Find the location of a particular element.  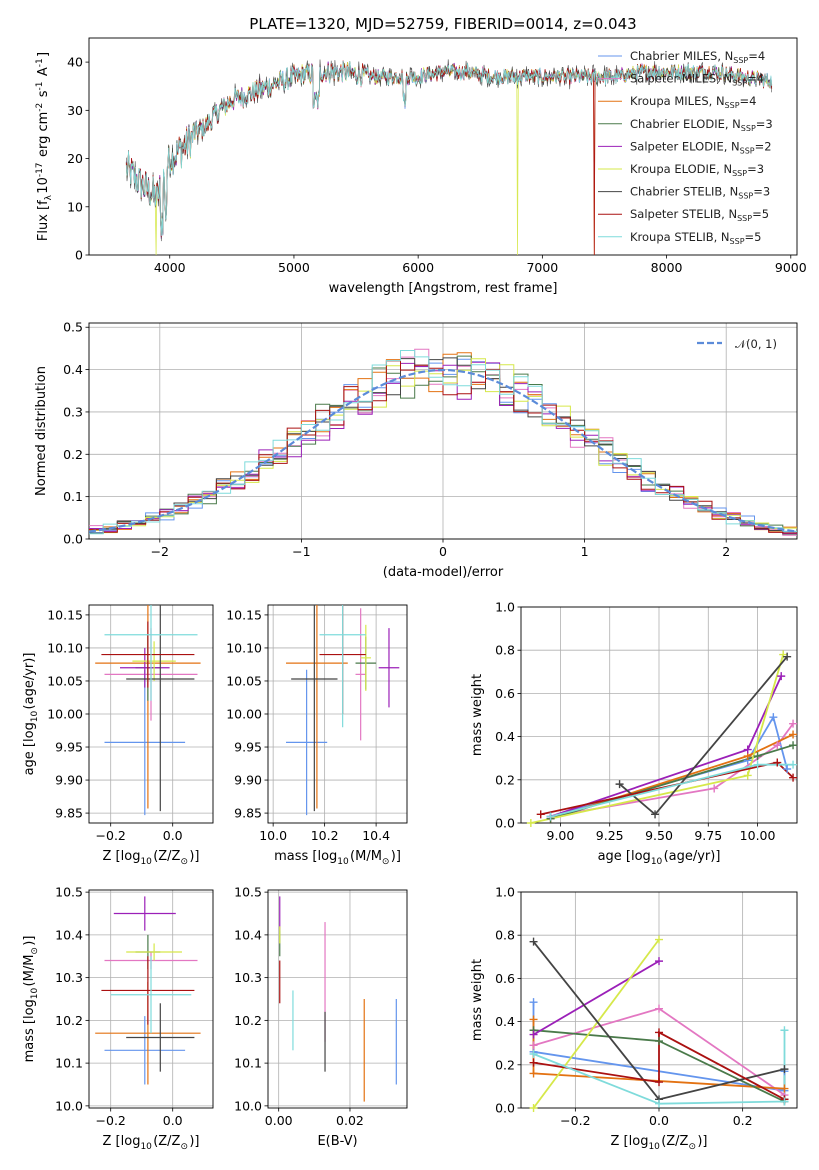

y-tick-label: 10.10 is located at coordinates (244, 647).